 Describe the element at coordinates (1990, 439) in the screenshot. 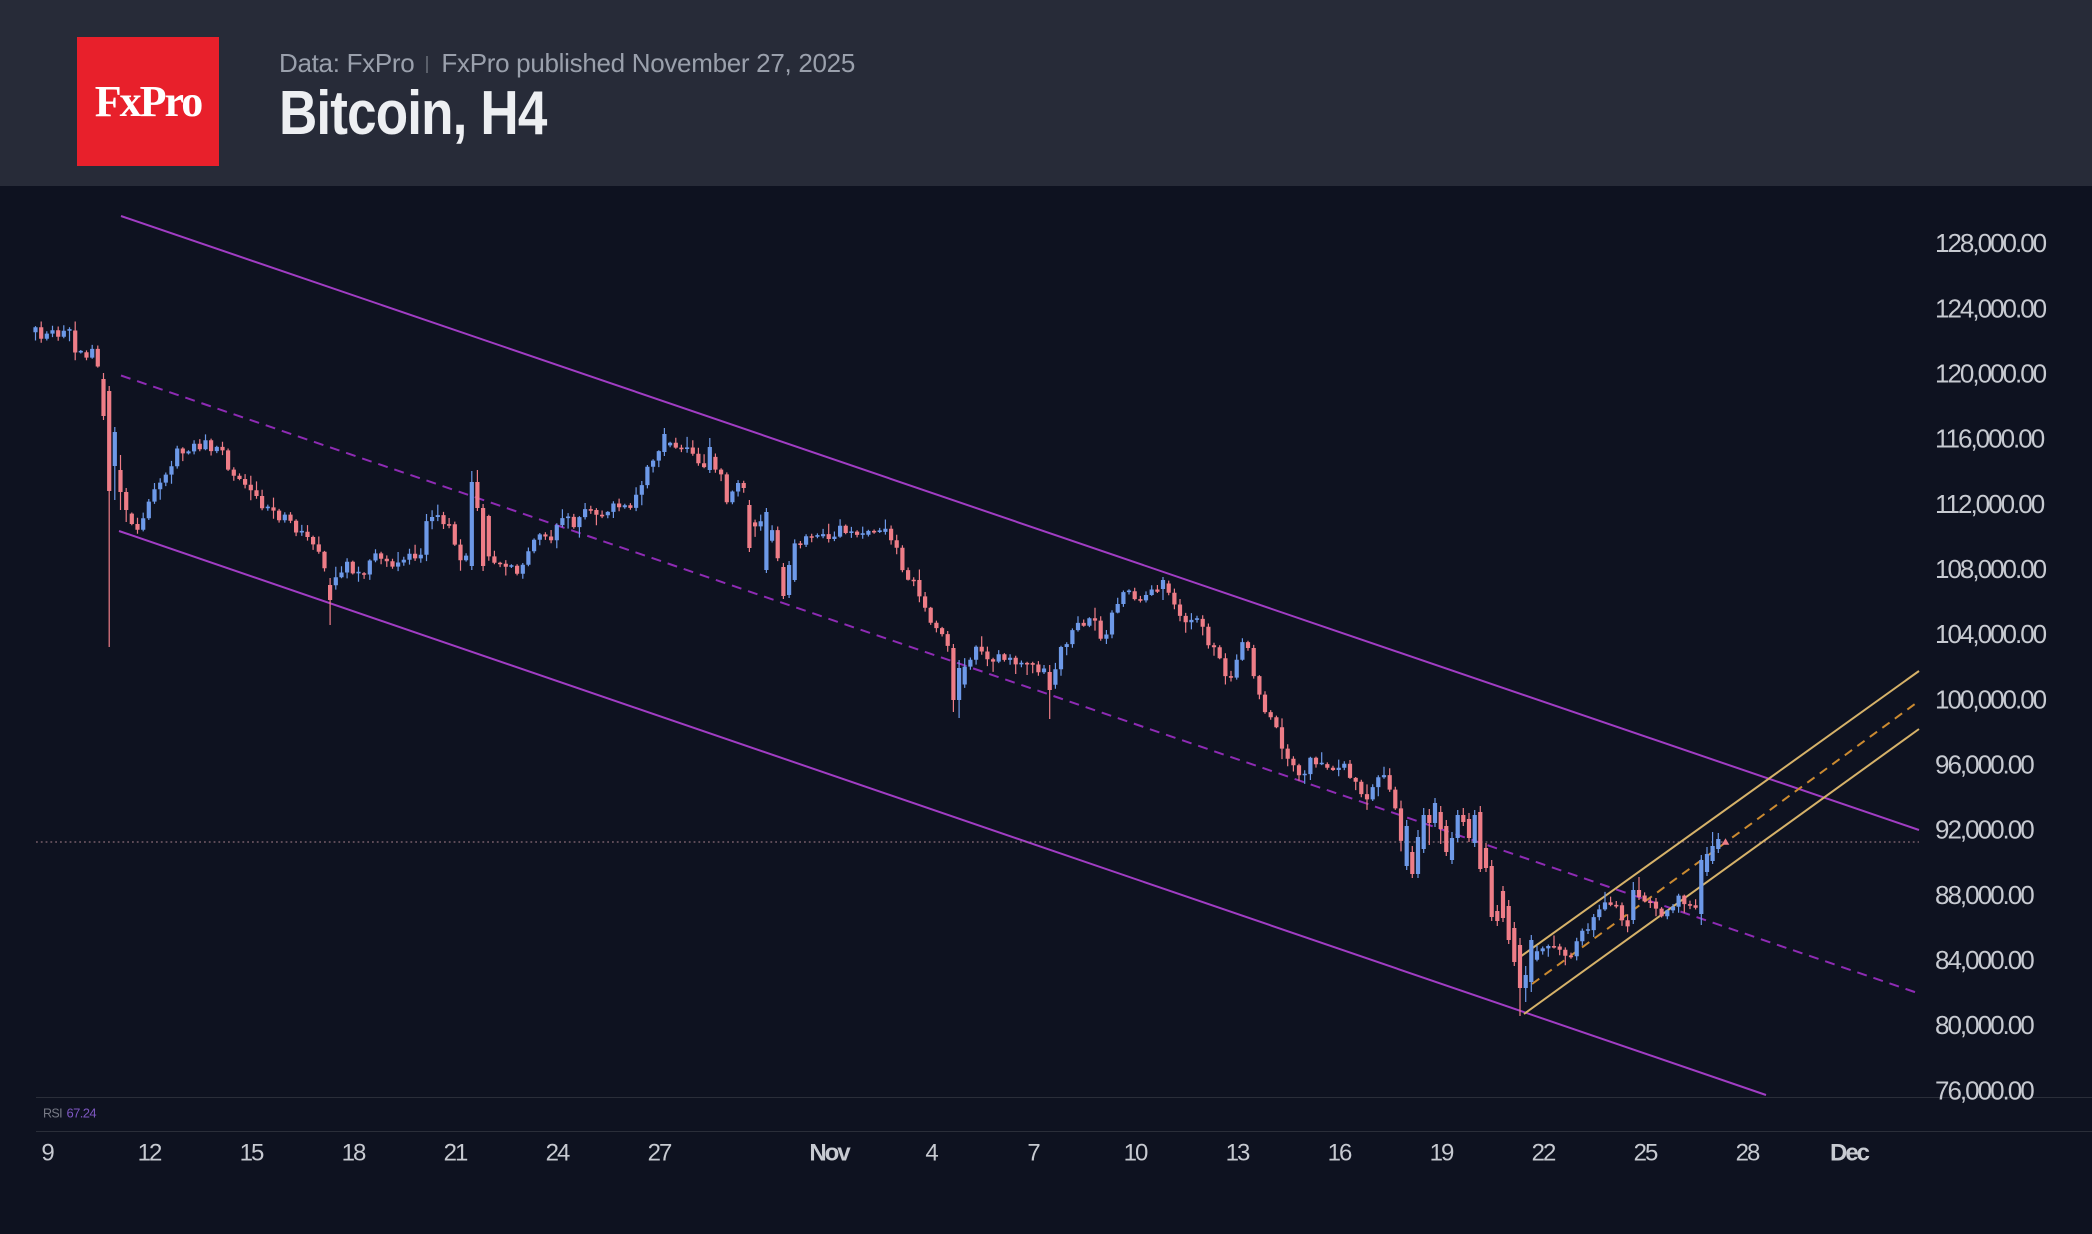

I see `svg-text: 116,000.00` at that location.